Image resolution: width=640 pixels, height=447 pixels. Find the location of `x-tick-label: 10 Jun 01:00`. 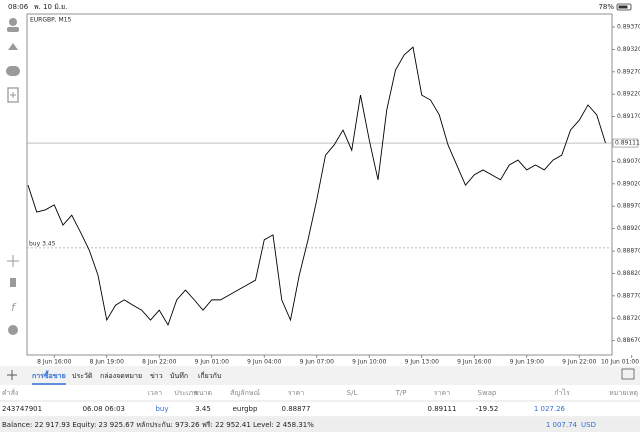

x-tick-label: 10 Jun 01:00 is located at coordinates (620, 362).